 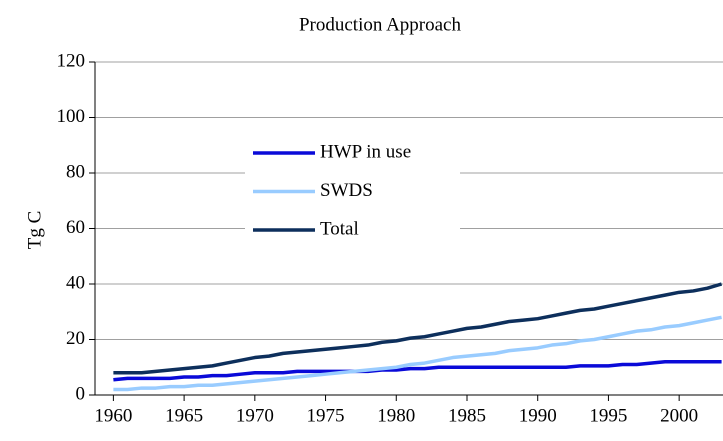 I want to click on x-tick-label: 1985, so click(x=467, y=415).